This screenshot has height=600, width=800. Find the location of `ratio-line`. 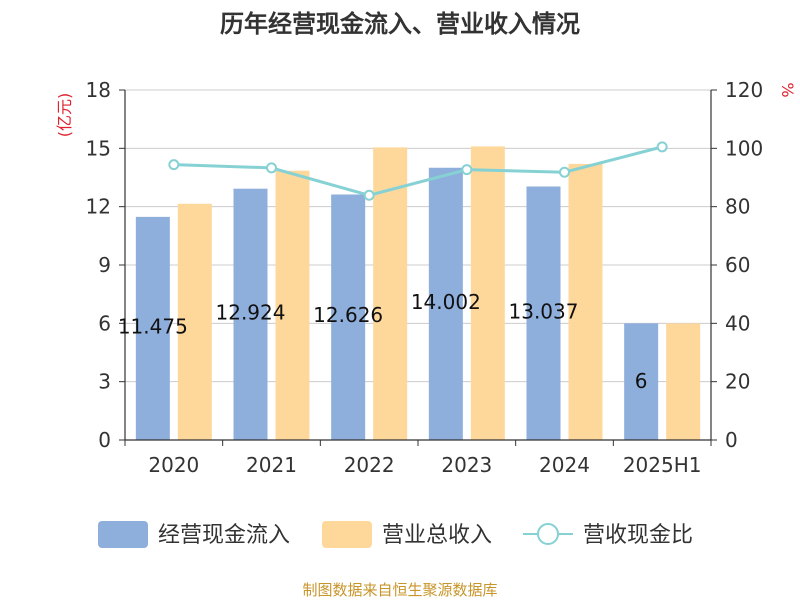

ratio-line is located at coordinates (418, 171).